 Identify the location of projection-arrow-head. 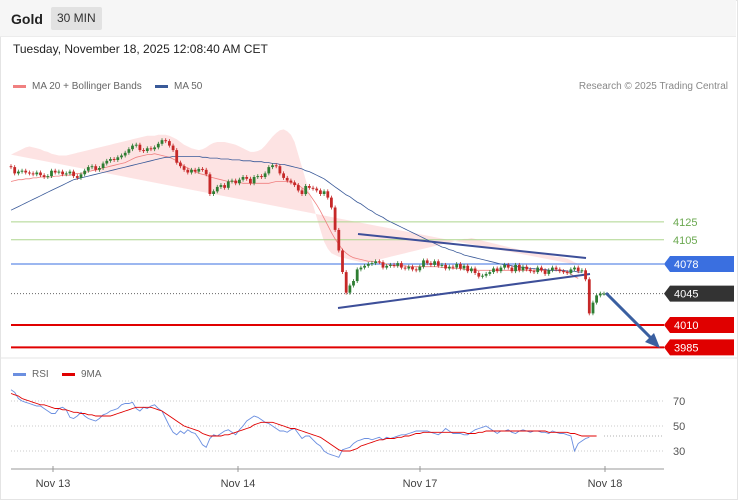
(652, 340).